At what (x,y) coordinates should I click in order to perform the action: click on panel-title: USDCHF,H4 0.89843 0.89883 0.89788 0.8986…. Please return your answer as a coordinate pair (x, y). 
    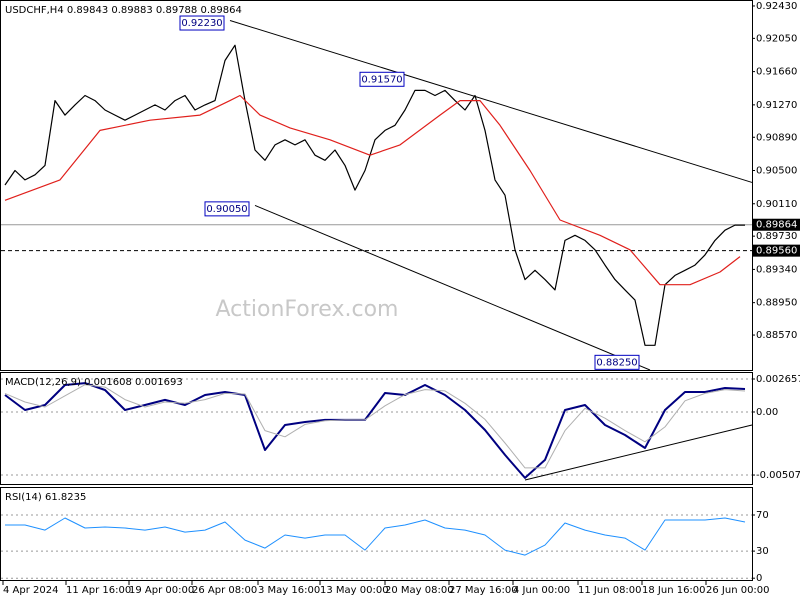
    Looking at the image, I should click on (123, 10).